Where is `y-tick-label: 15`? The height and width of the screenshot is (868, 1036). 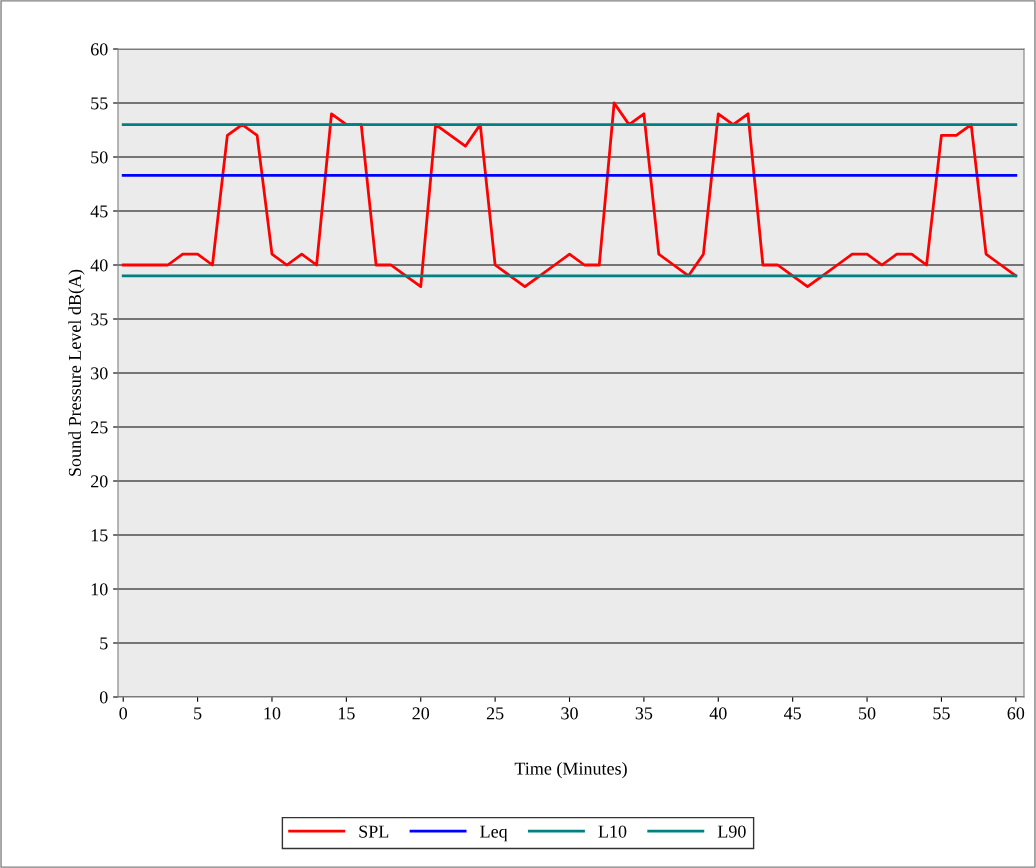 y-tick-label: 15 is located at coordinates (99, 535).